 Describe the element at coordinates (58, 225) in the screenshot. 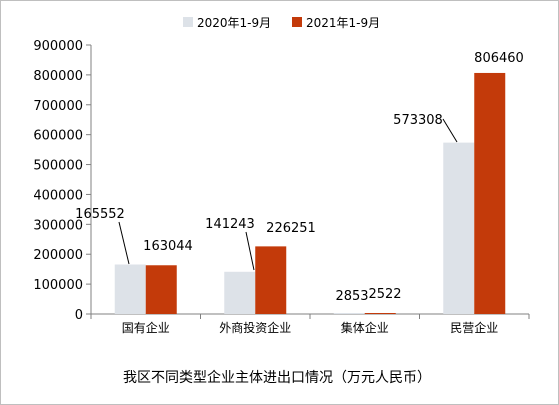

I see `y-tick-label: 300000` at that location.